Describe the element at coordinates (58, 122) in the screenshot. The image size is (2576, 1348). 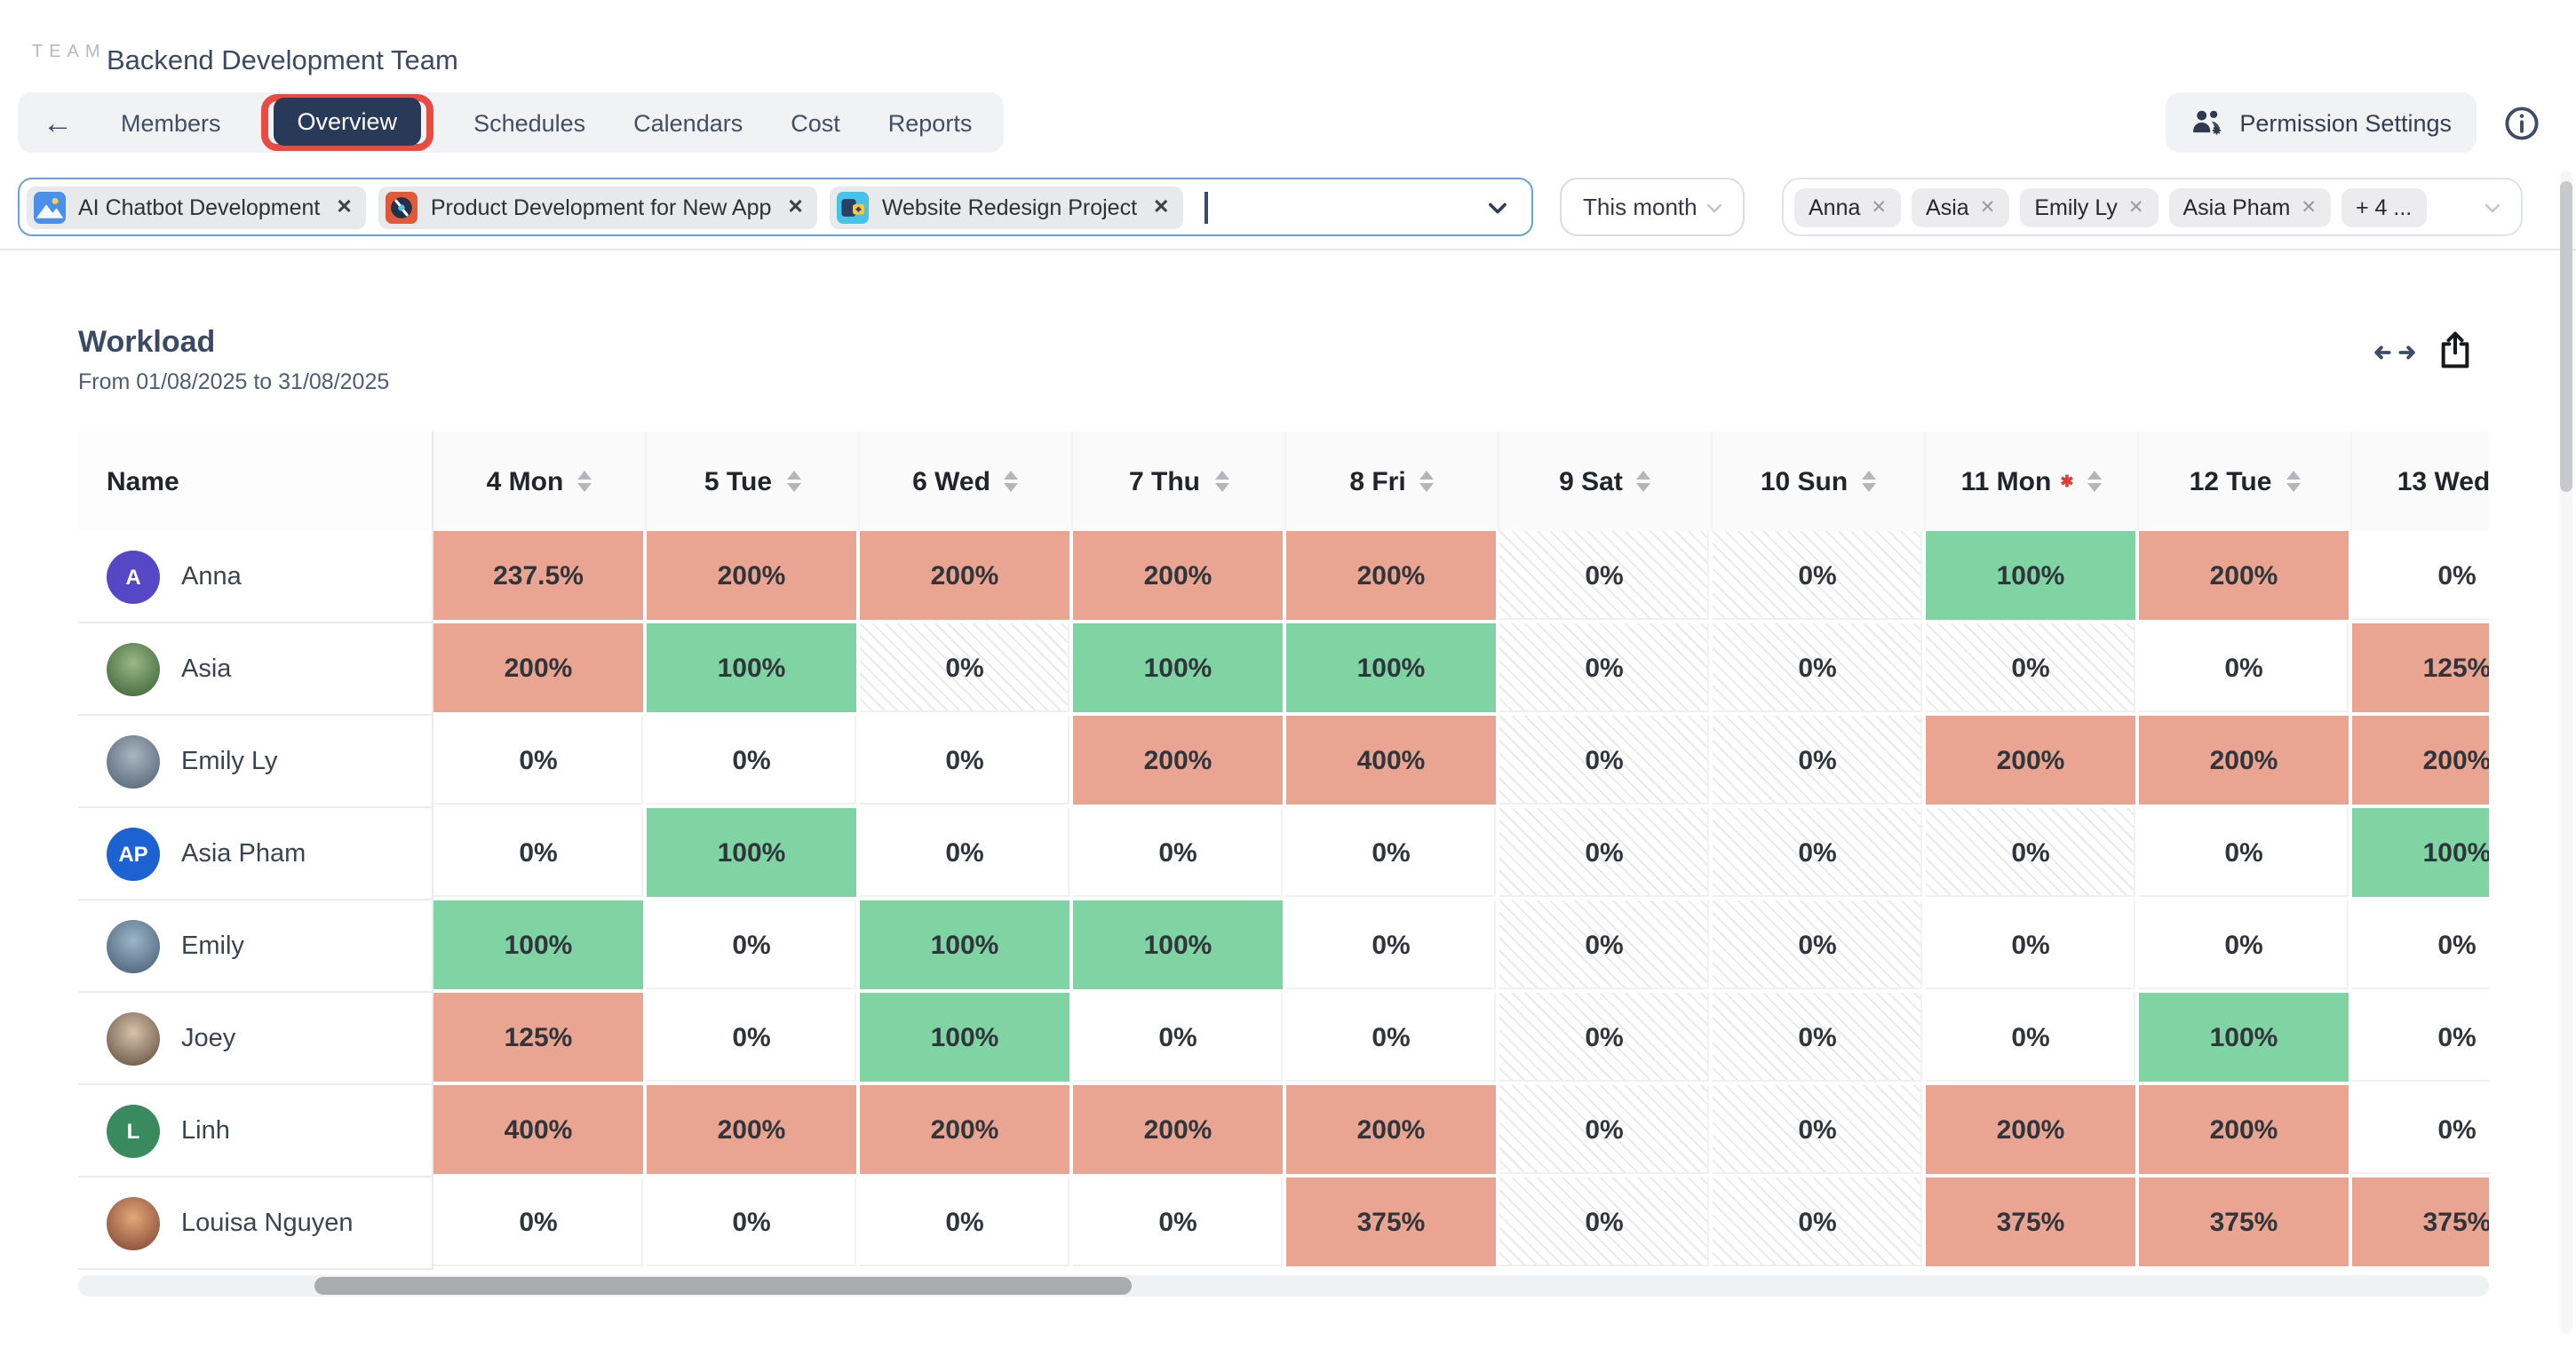
I see `back-arrow-icon: ←` at that location.